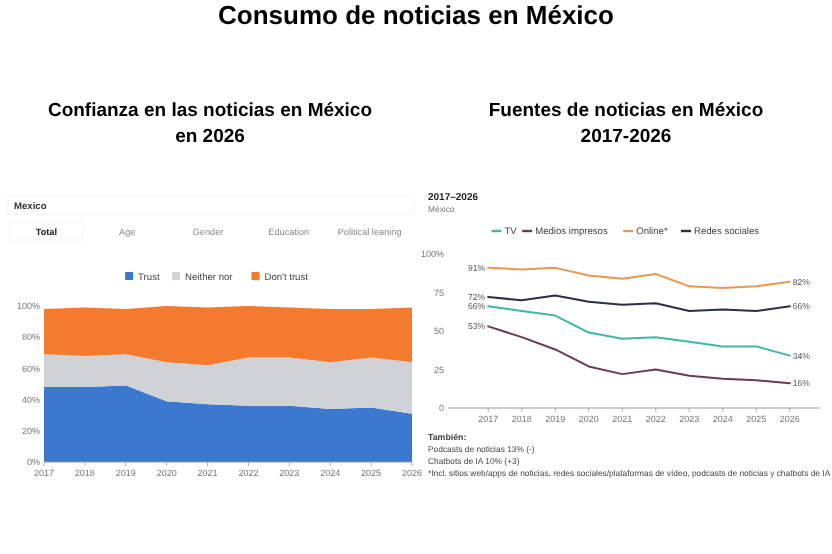 The height and width of the screenshot is (554, 832). I want to click on chart-title: Confianza en las noticias en México en 2026, so click(210, 124).